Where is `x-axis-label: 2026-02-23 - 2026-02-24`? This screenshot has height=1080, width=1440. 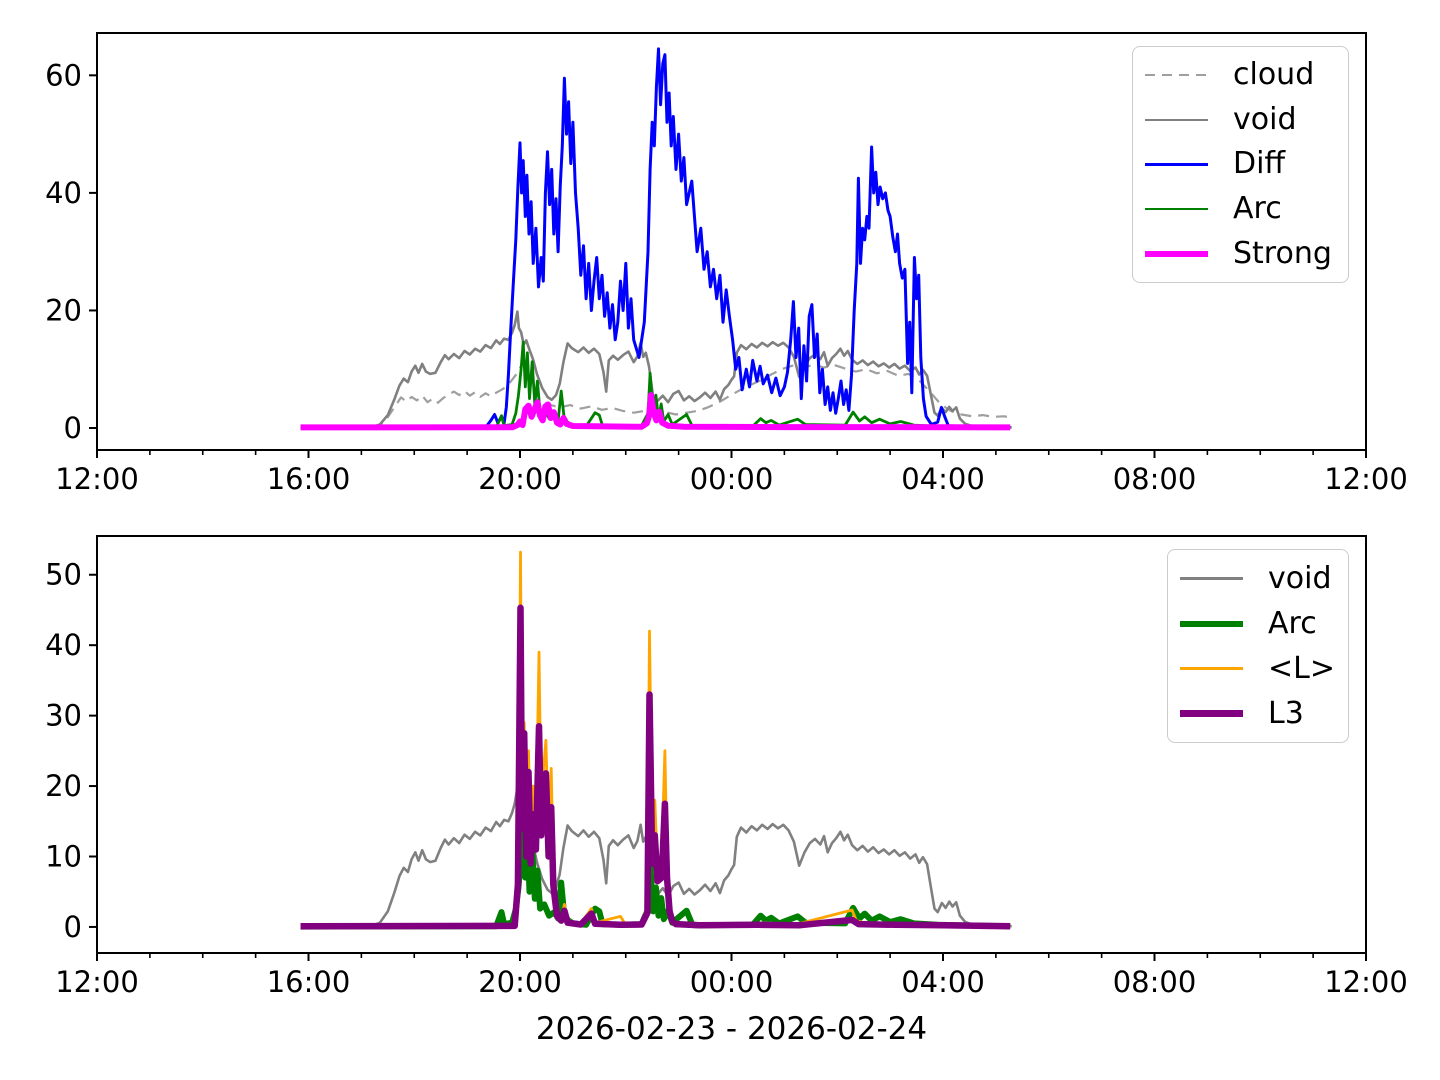 x-axis-label: 2026-02-23 - 2026-02-24 is located at coordinates (731, 1029).